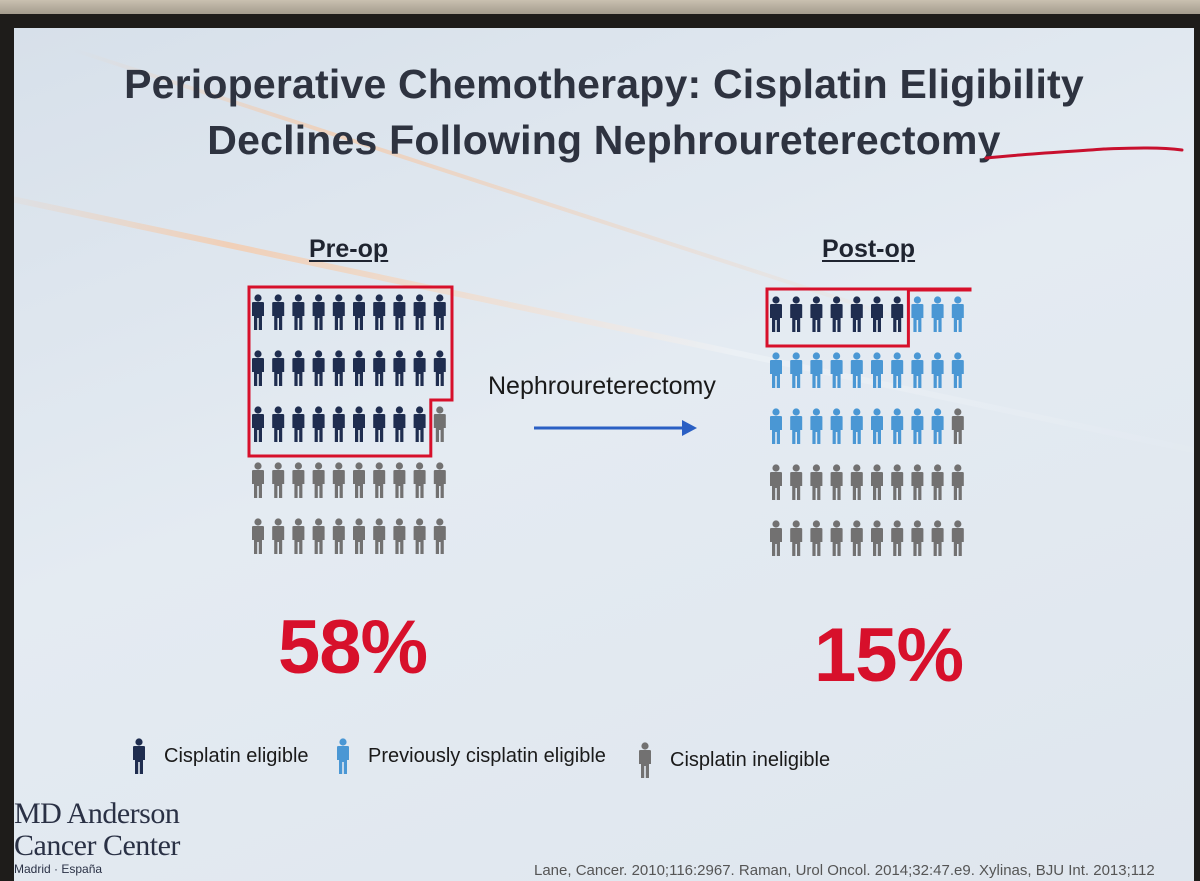 Image resolution: width=1200 pixels, height=881 pixels. Describe the element at coordinates (750, 759) in the screenshot. I see `legend-label: Cisplatin ineligible` at that location.